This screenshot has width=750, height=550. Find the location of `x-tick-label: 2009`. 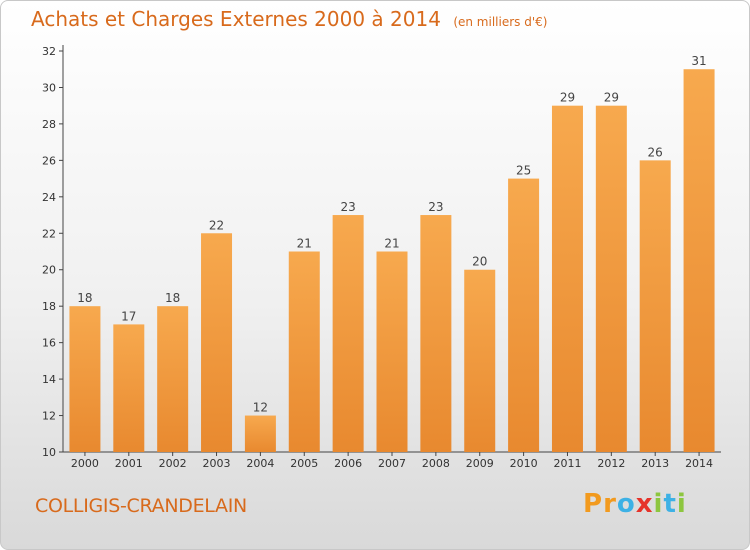

x-tick-label: 2009 is located at coordinates (480, 463).